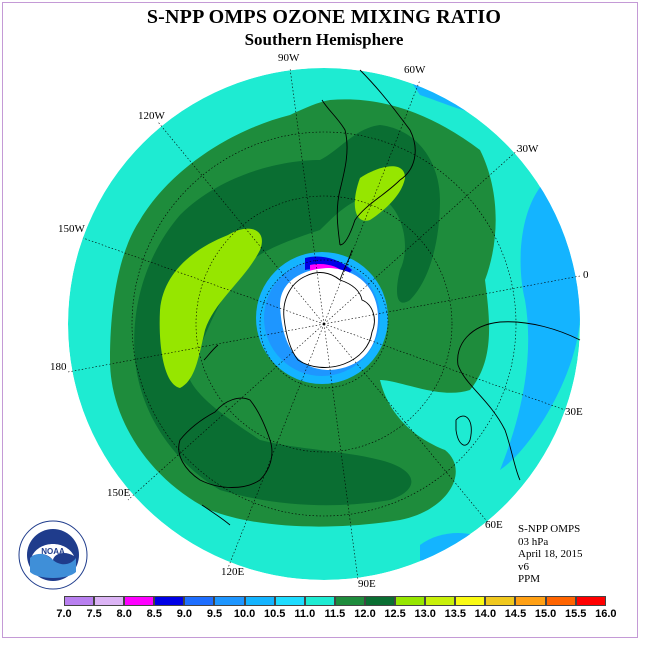  What do you see at coordinates (528, 149) in the screenshot?
I see `lon-label-30w: 30W` at bounding box center [528, 149].